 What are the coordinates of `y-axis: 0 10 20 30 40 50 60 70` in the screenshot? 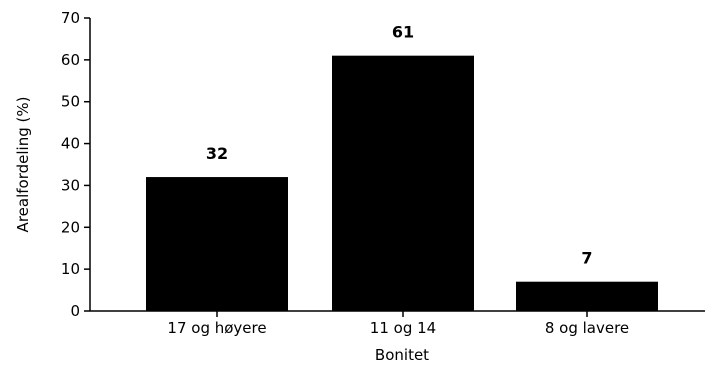 It's located at (76, 164).